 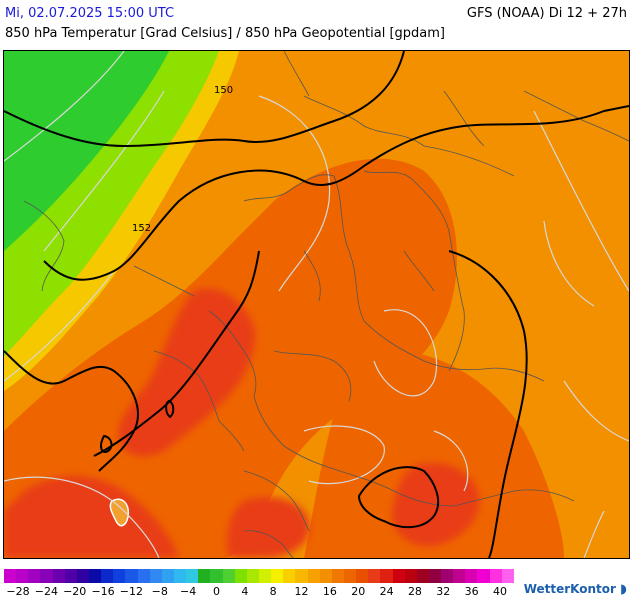 I want to click on legend-tick-label: 36, so click(x=471, y=591).